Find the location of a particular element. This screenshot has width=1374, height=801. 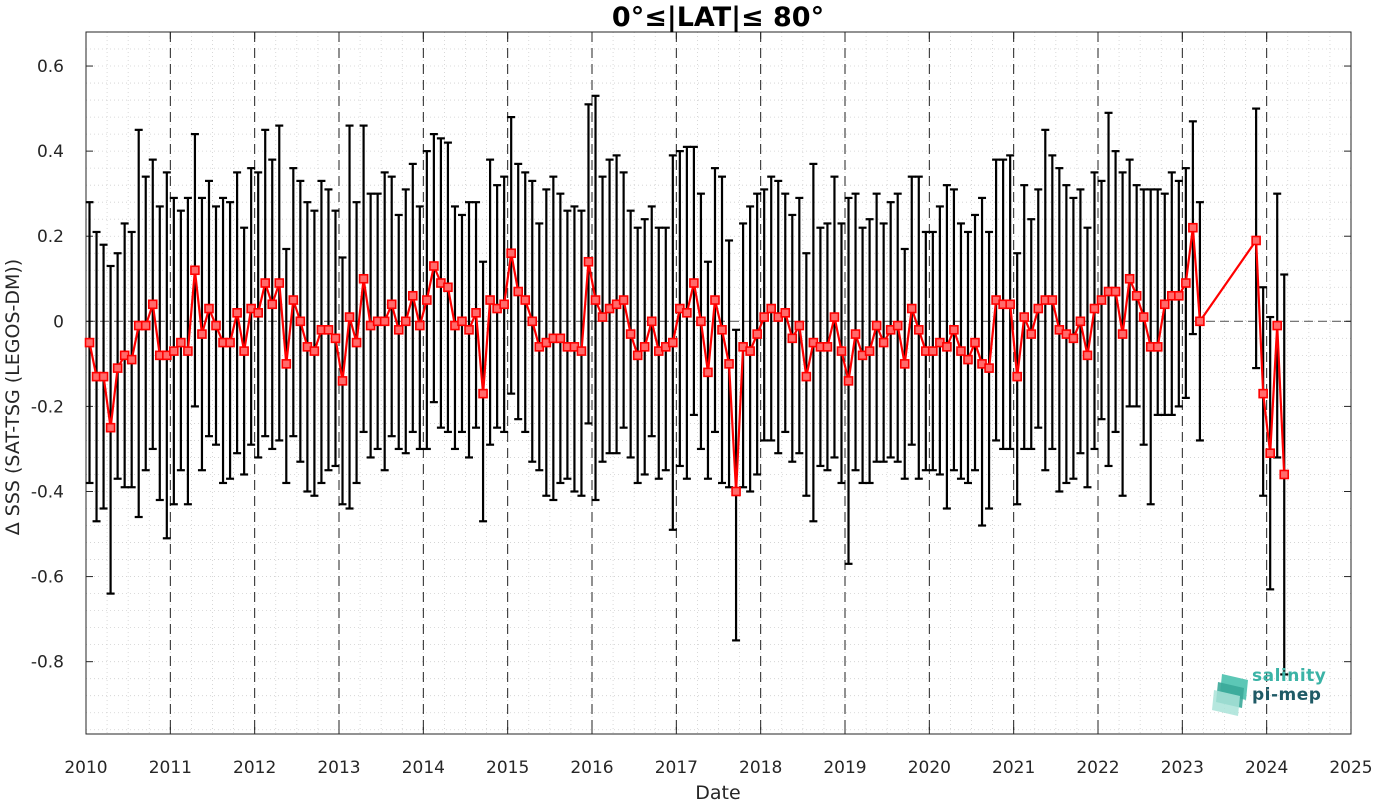

x-tick-label: 2018 is located at coordinates (760, 768).